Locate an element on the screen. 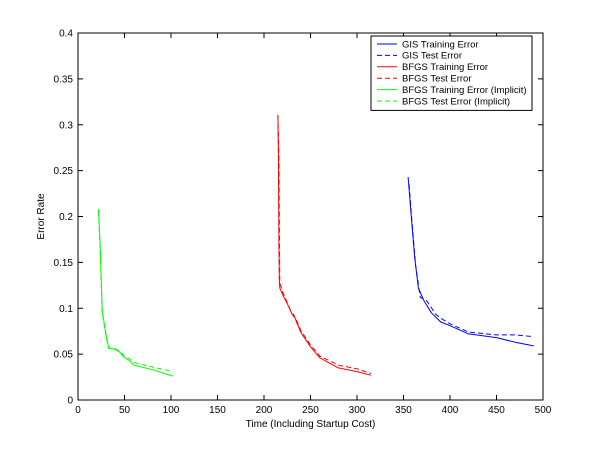 This screenshot has height=450, width=600. y-tick-label: 0.3 is located at coordinates (66, 125).